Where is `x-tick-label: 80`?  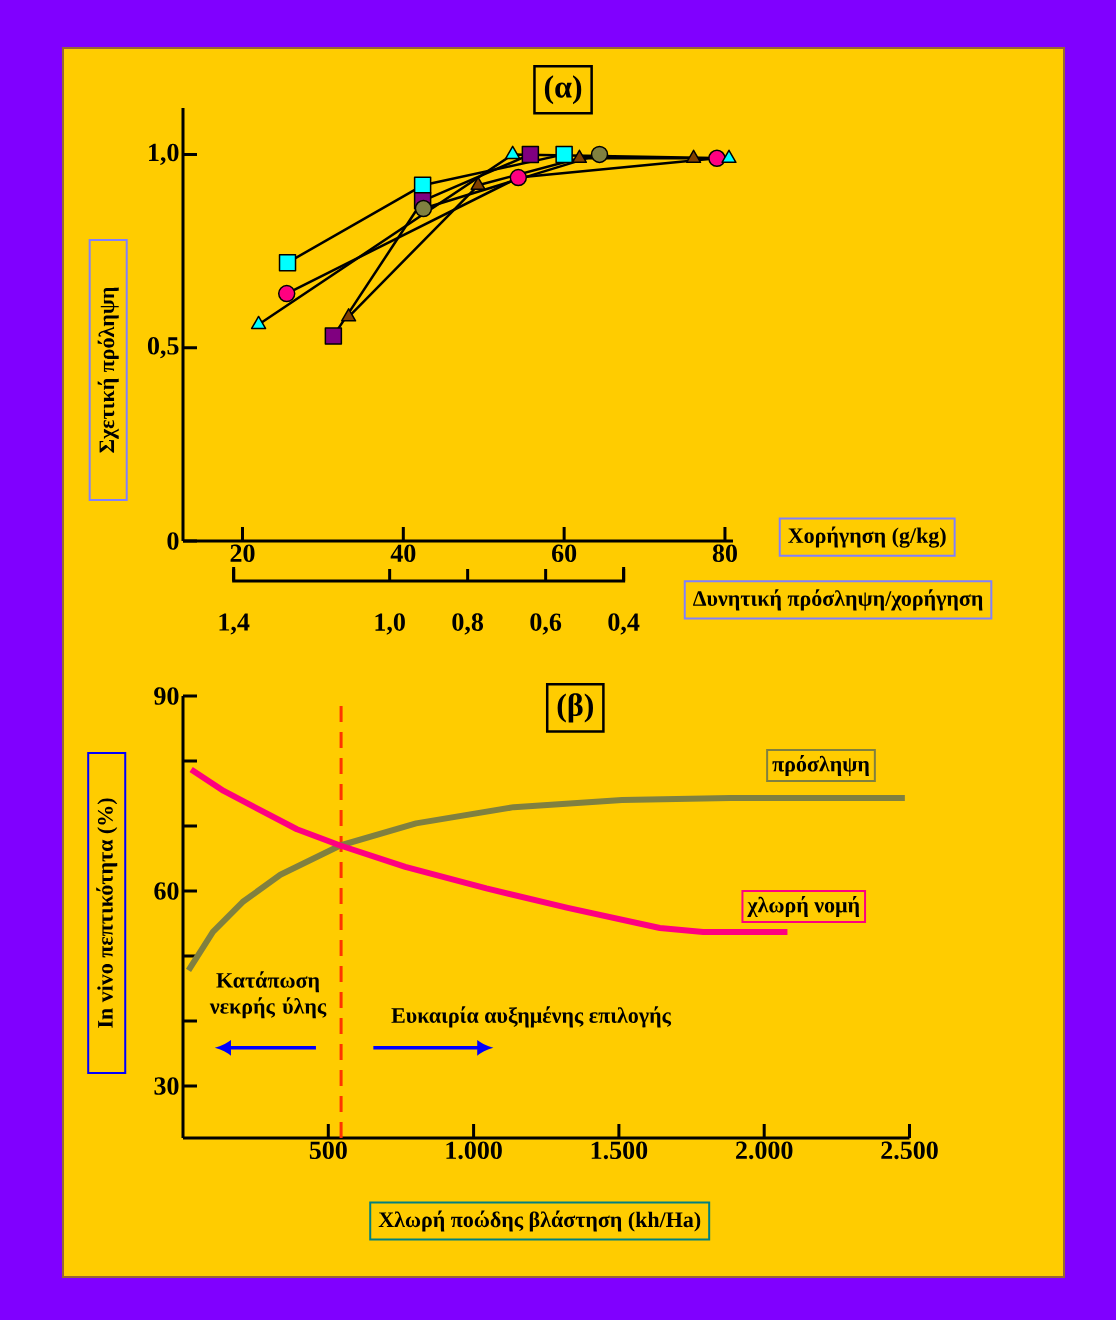 x-tick-label: 80 is located at coordinates (724, 553).